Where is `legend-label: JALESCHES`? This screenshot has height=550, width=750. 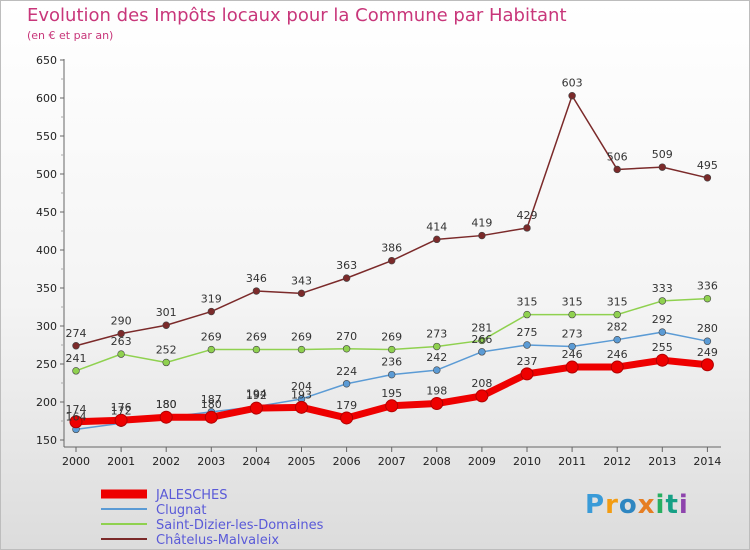 legend-label: JALESCHES is located at coordinates (191, 495).